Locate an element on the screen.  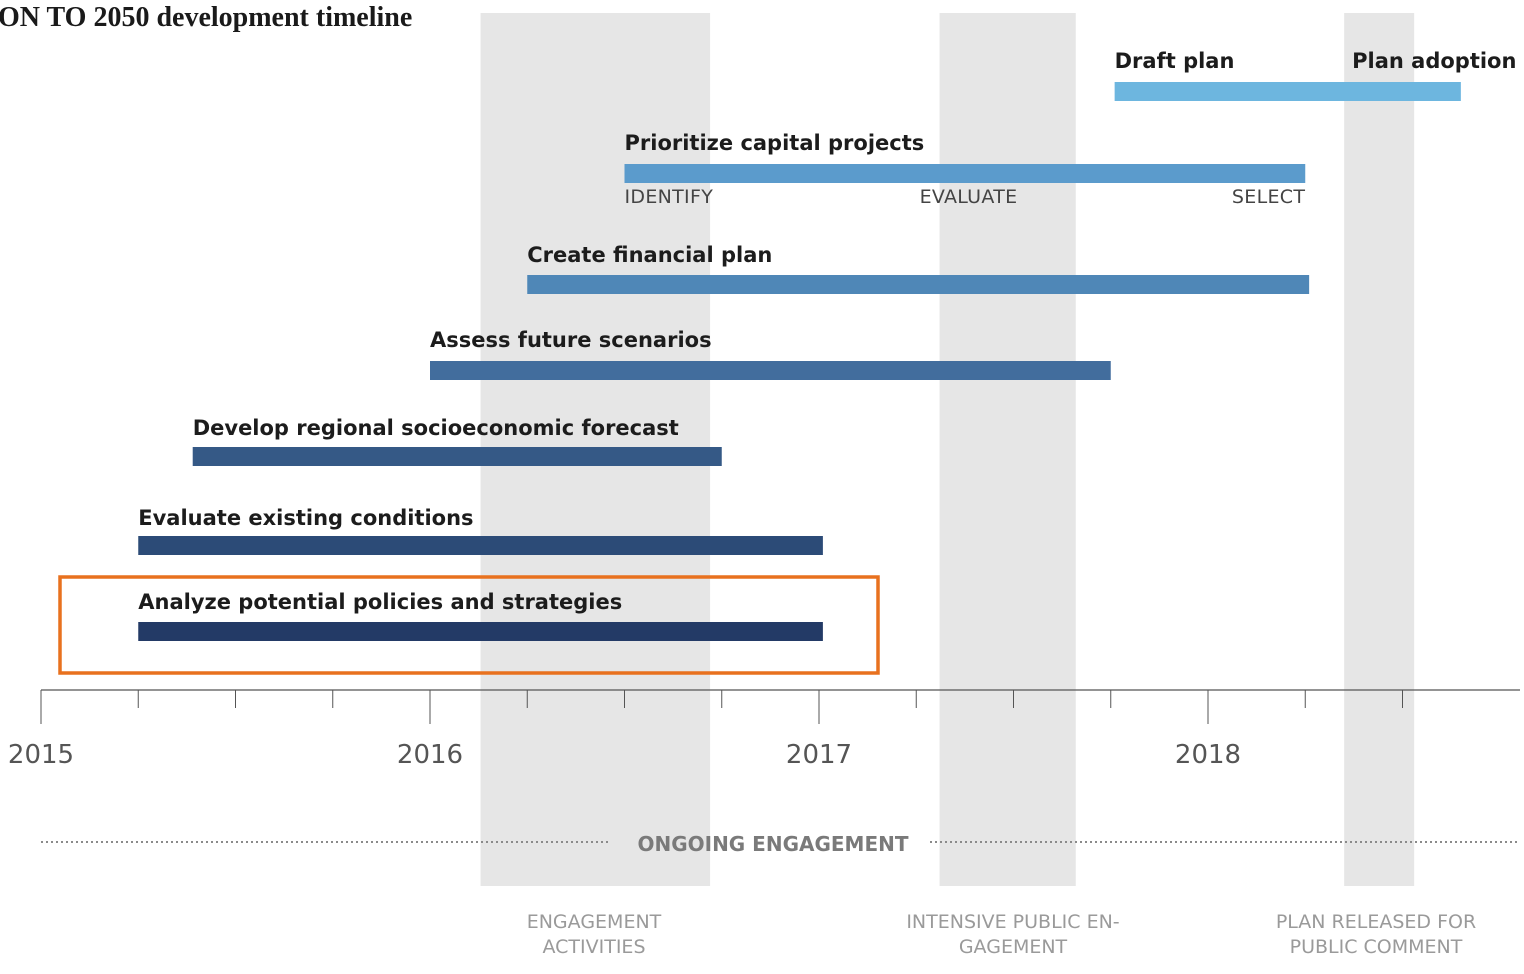
task-label-4: Assess future scenarios is located at coordinates (571, 340).